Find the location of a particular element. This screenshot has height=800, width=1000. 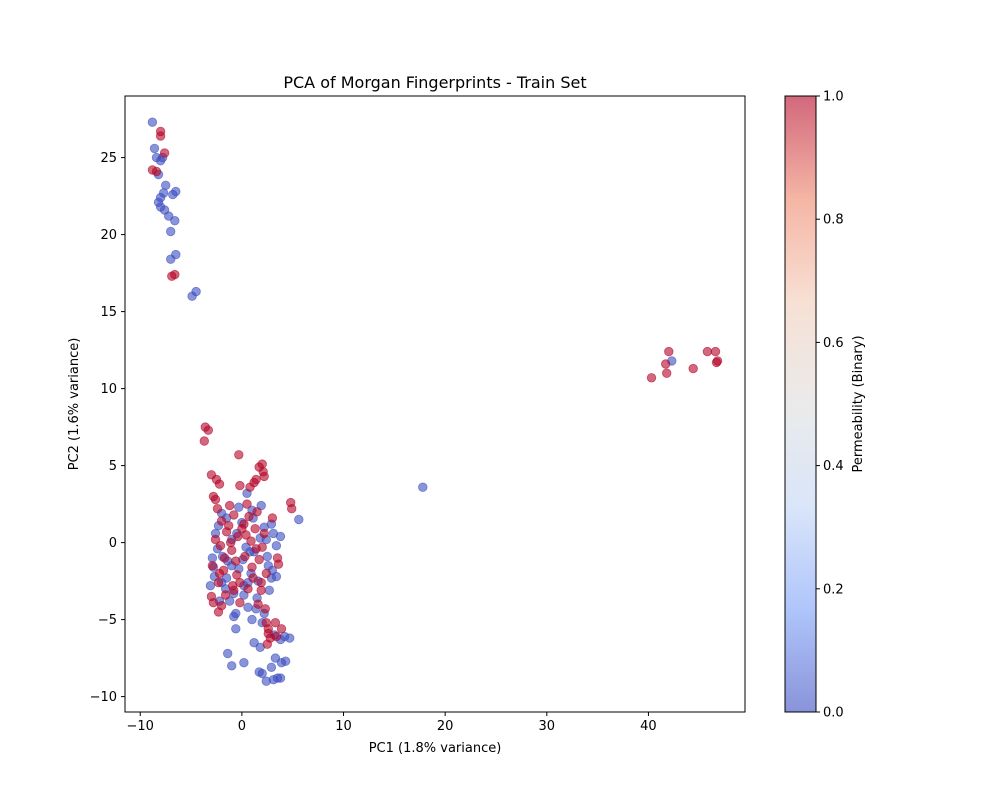

x-tick-label: 30 is located at coordinates (547, 726).